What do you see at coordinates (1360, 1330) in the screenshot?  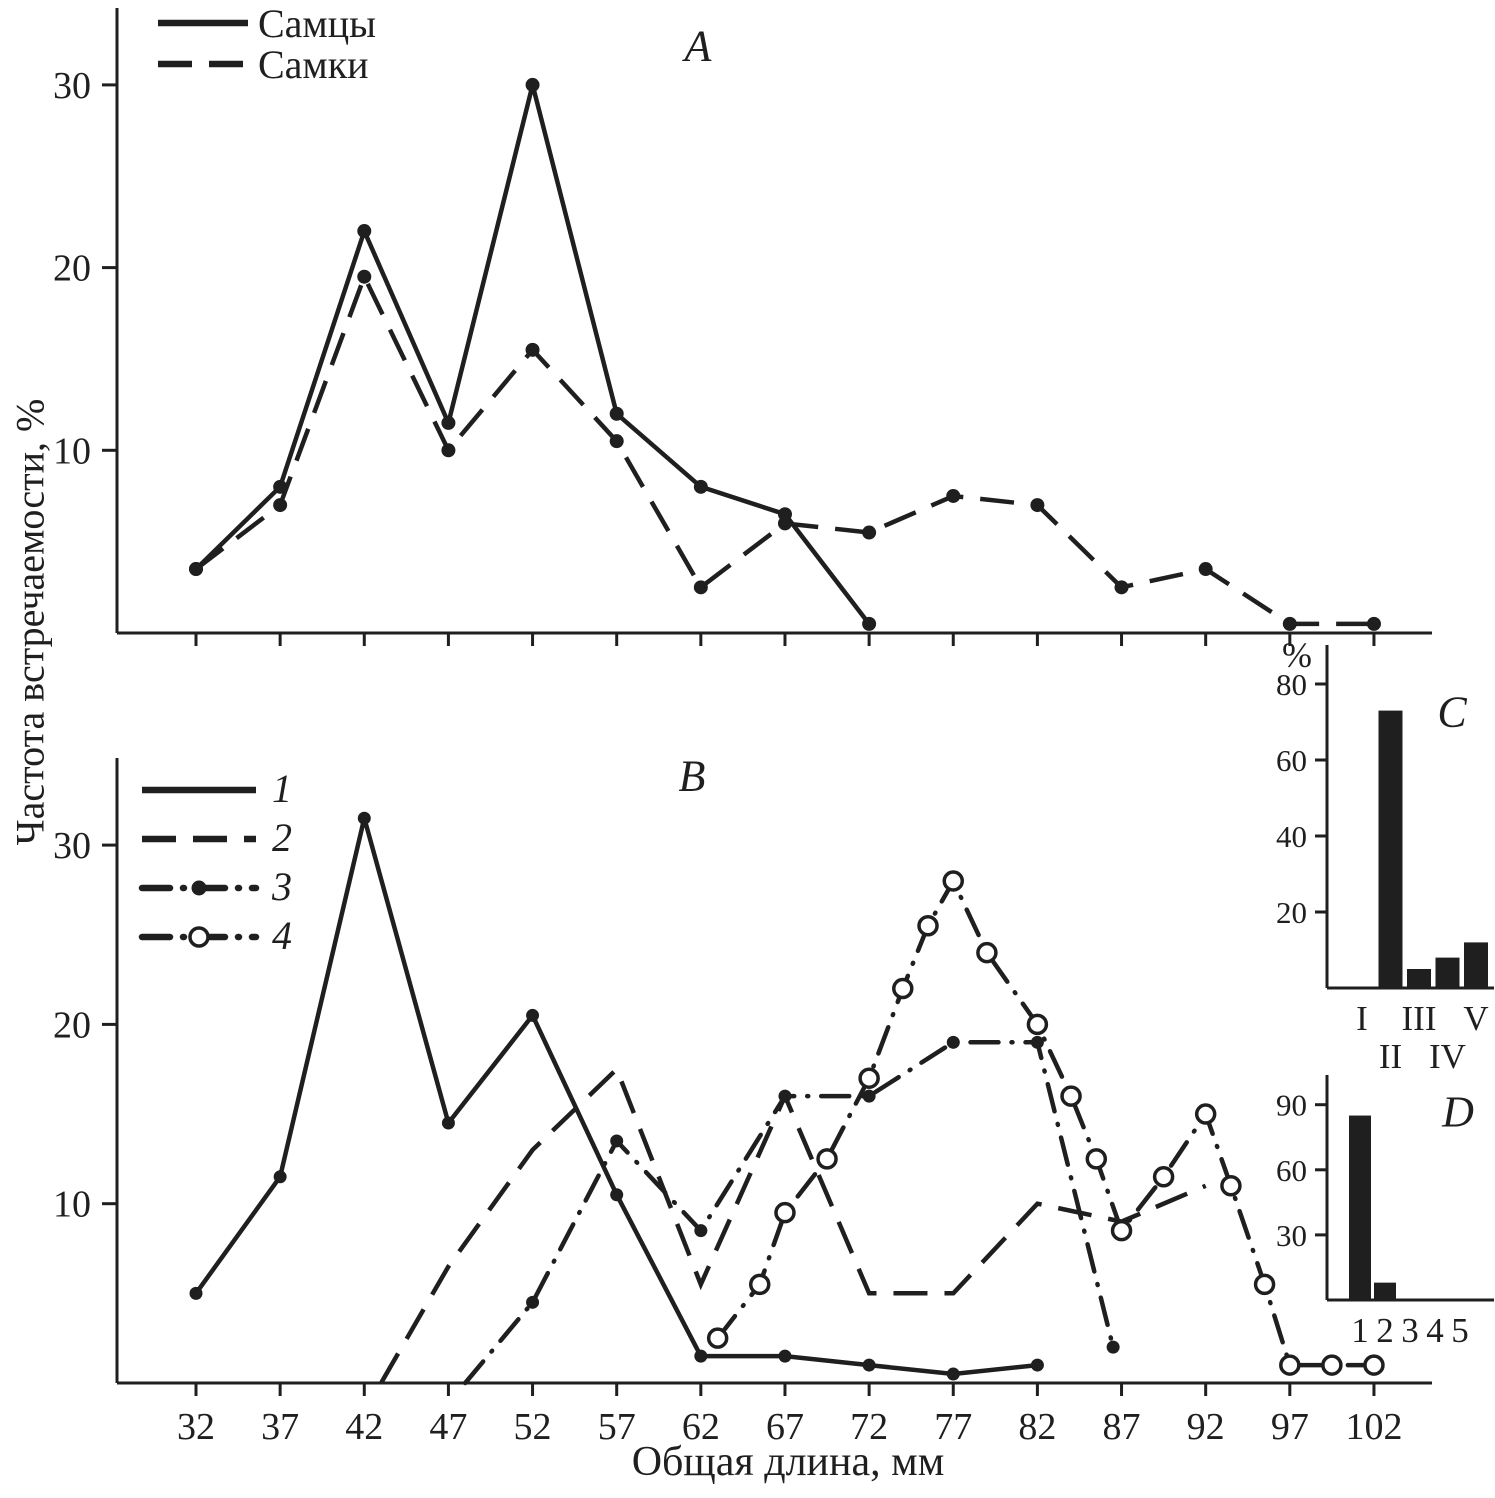 I see `svg-text: 1` at bounding box center [1360, 1330].